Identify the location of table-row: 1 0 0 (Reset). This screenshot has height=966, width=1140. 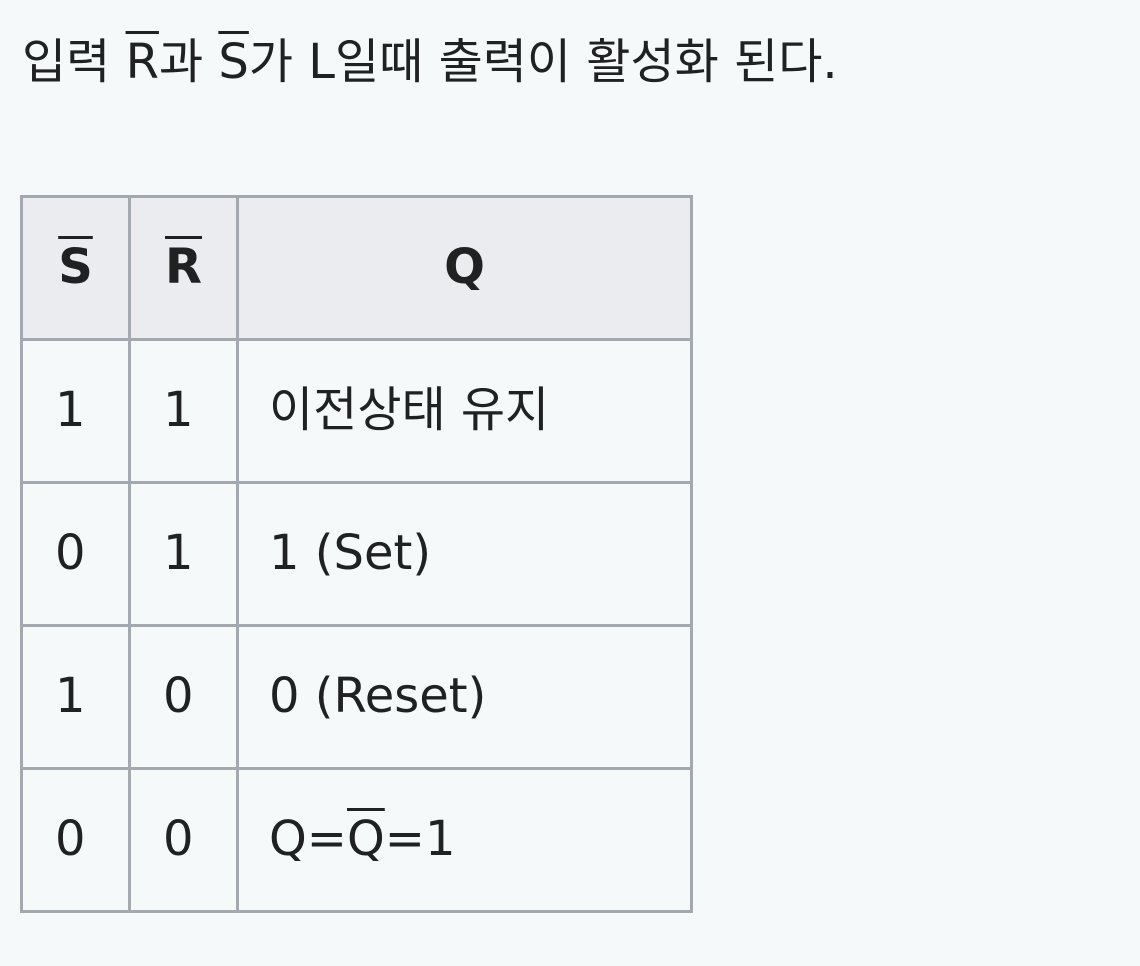
(356, 697).